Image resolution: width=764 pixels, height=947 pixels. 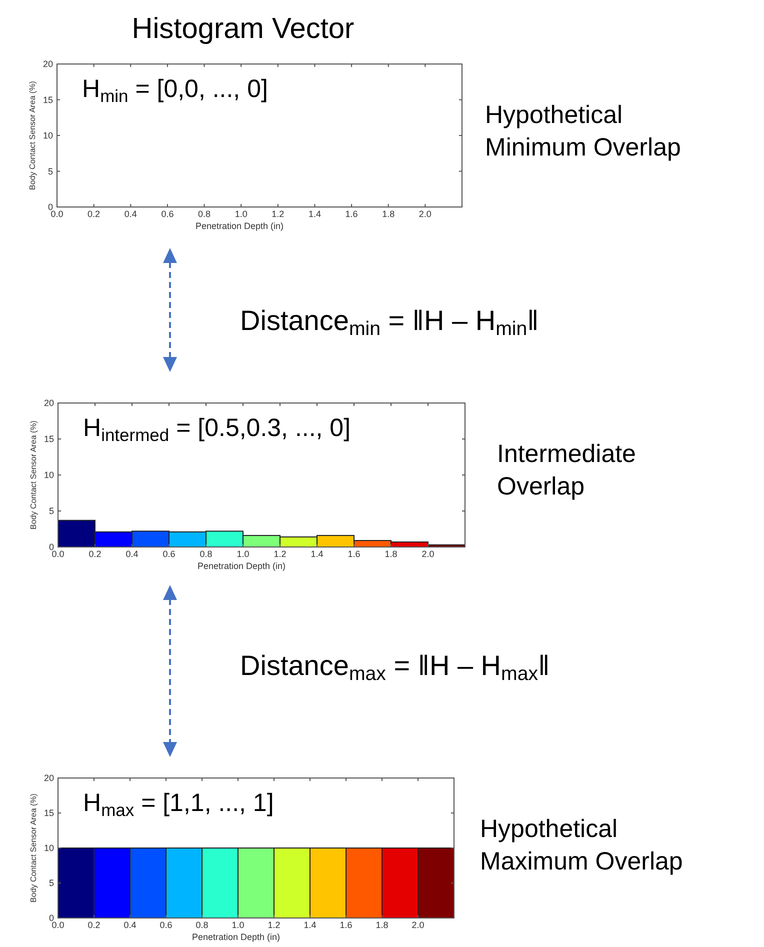 I want to click on text: Intermediate Overlap, so click(x=566, y=470).